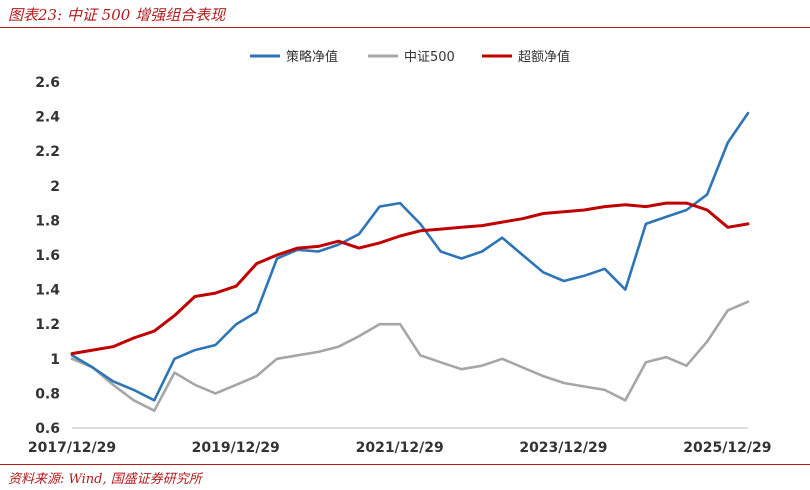 Image resolution: width=810 pixels, height=490 pixels. Describe the element at coordinates (544, 57) in the screenshot. I see `legend-label: 超额净值` at that location.